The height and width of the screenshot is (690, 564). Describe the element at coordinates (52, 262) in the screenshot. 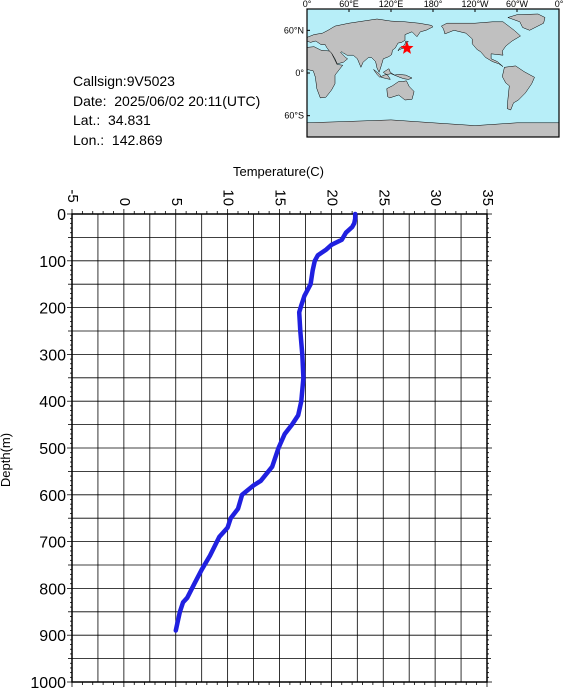

I see `y-tick-label: 100` at that location.